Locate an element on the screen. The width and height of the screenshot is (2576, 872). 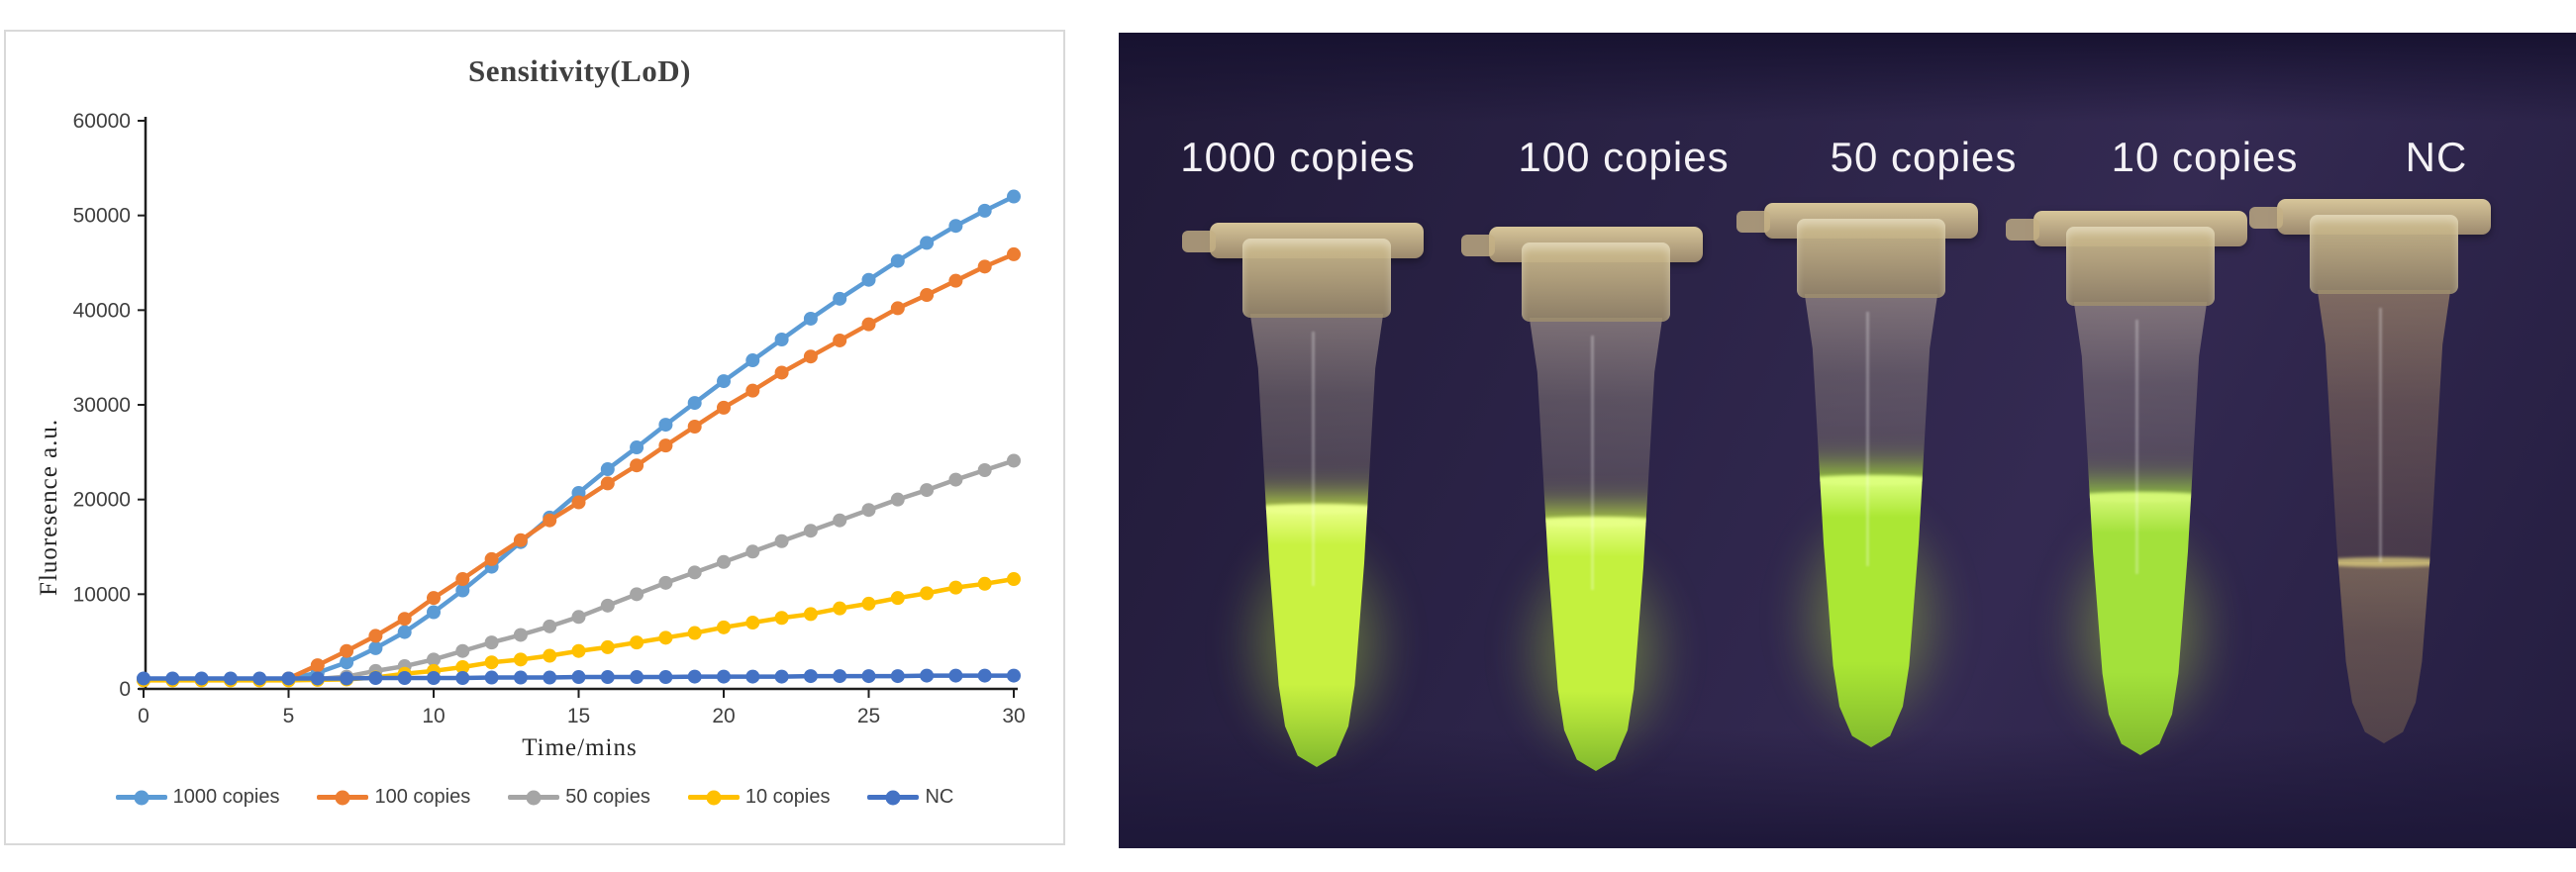
legend-label: 50 copies is located at coordinates (607, 797).